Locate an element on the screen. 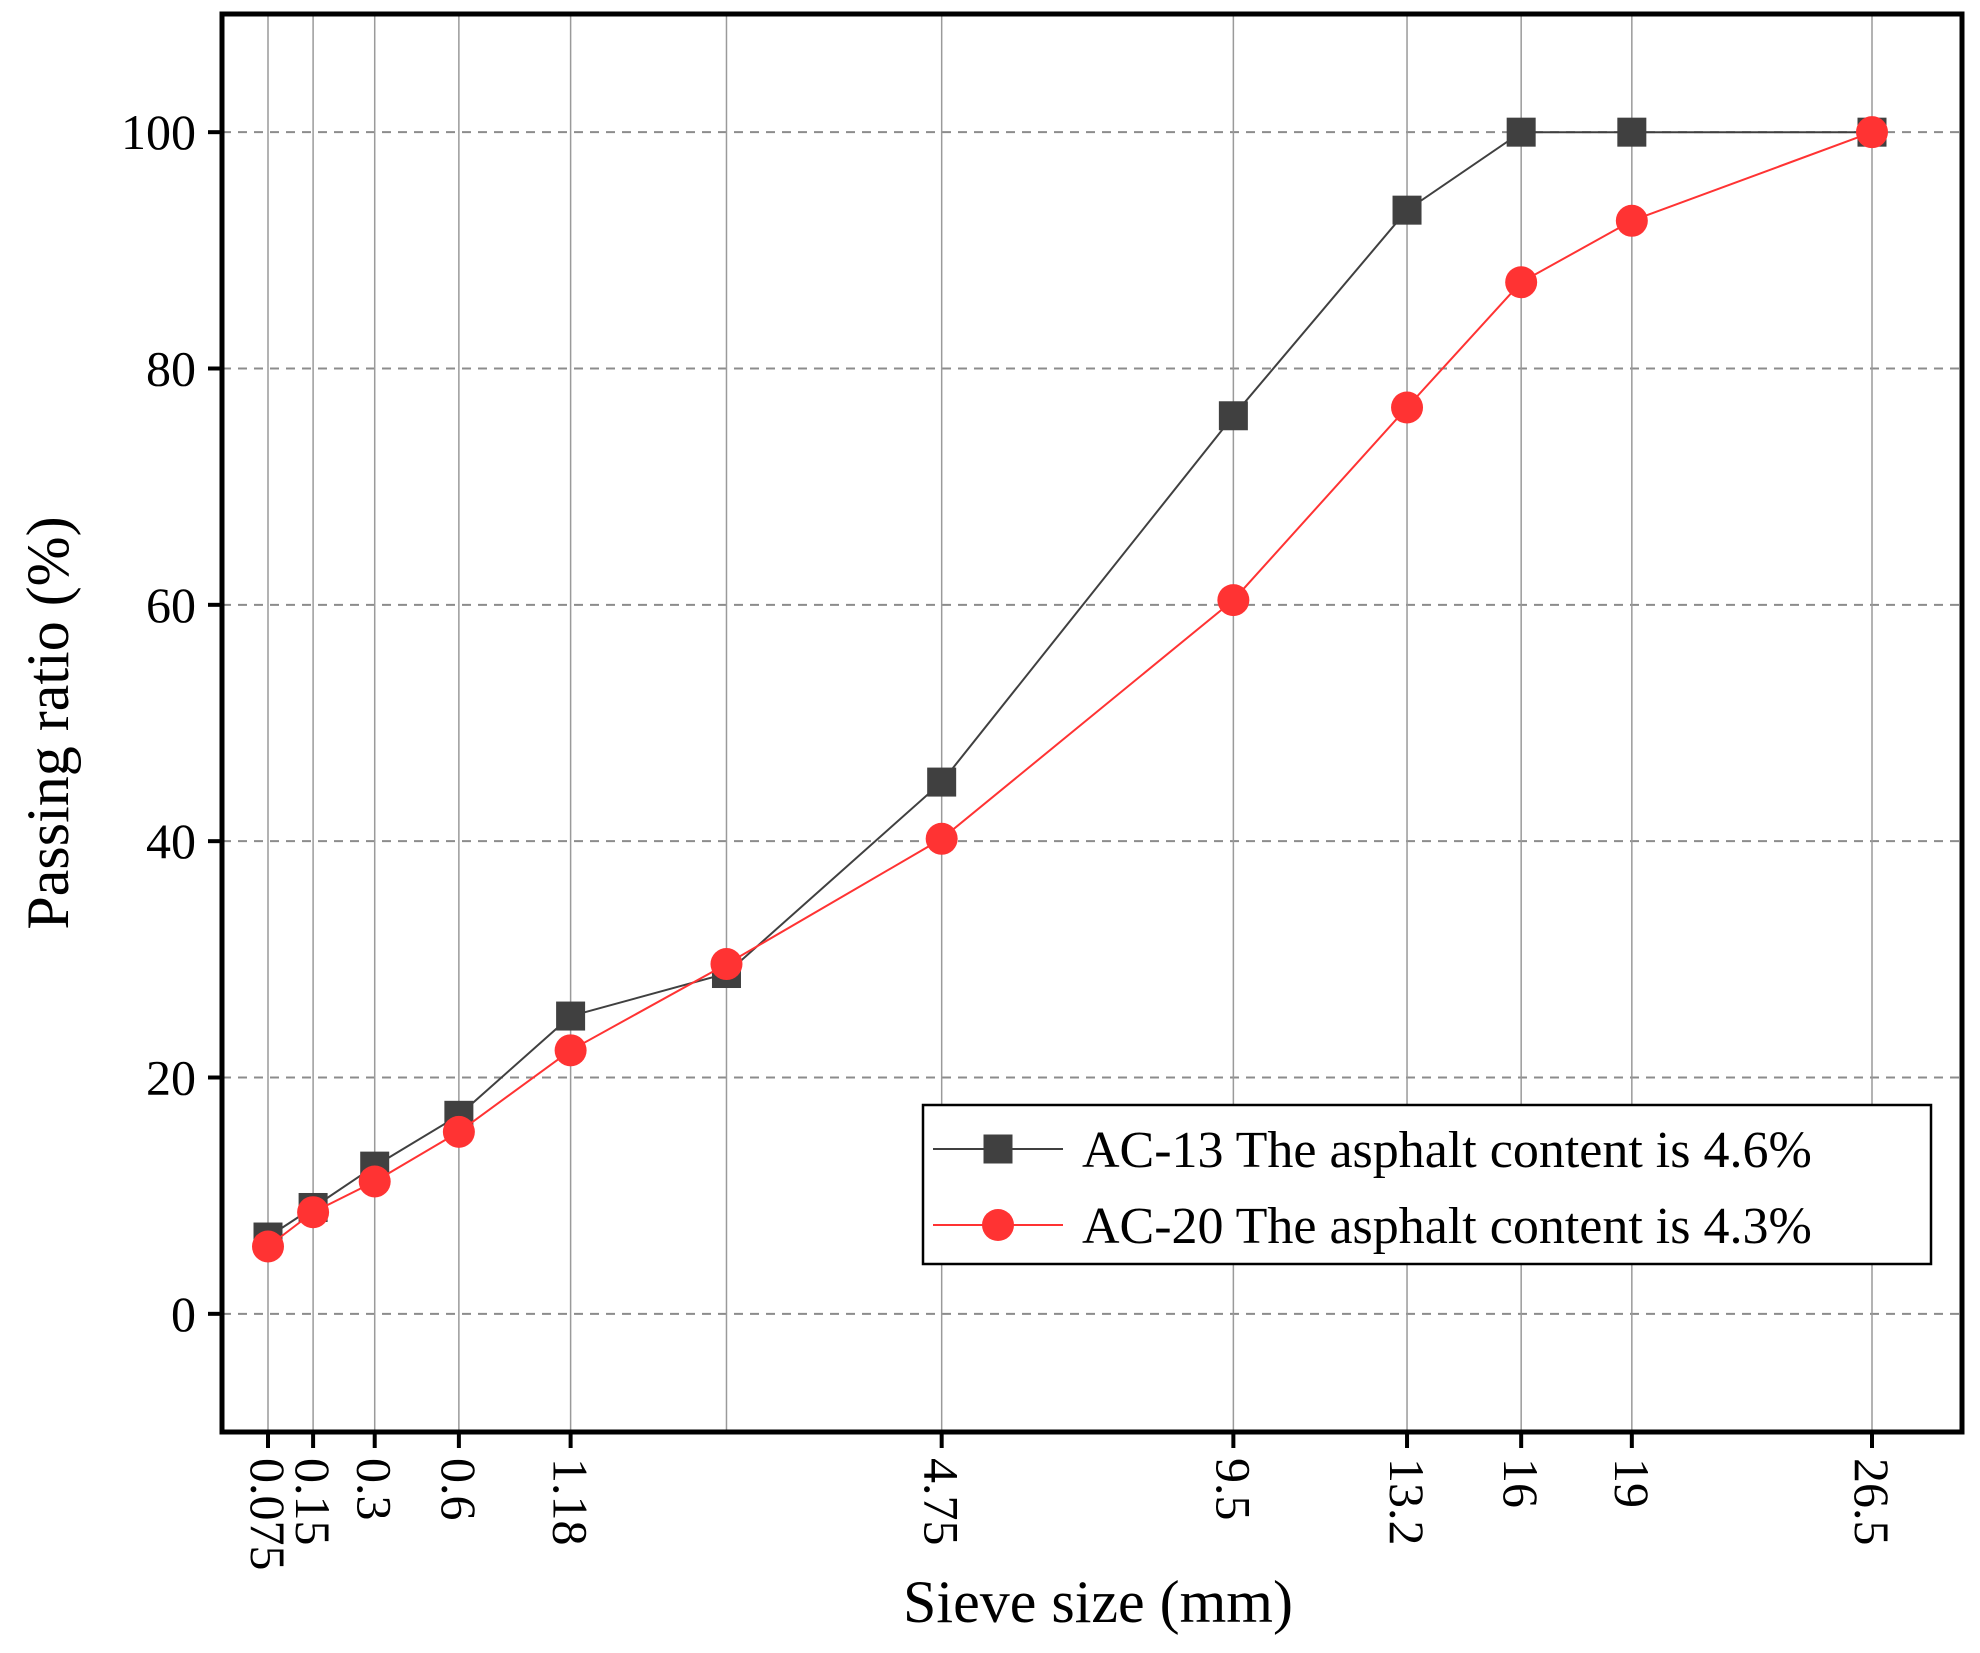 This screenshot has width=1980, height=1653. legend-label: AC-20 The asphalt content is 4.3% is located at coordinates (1447, 1226).